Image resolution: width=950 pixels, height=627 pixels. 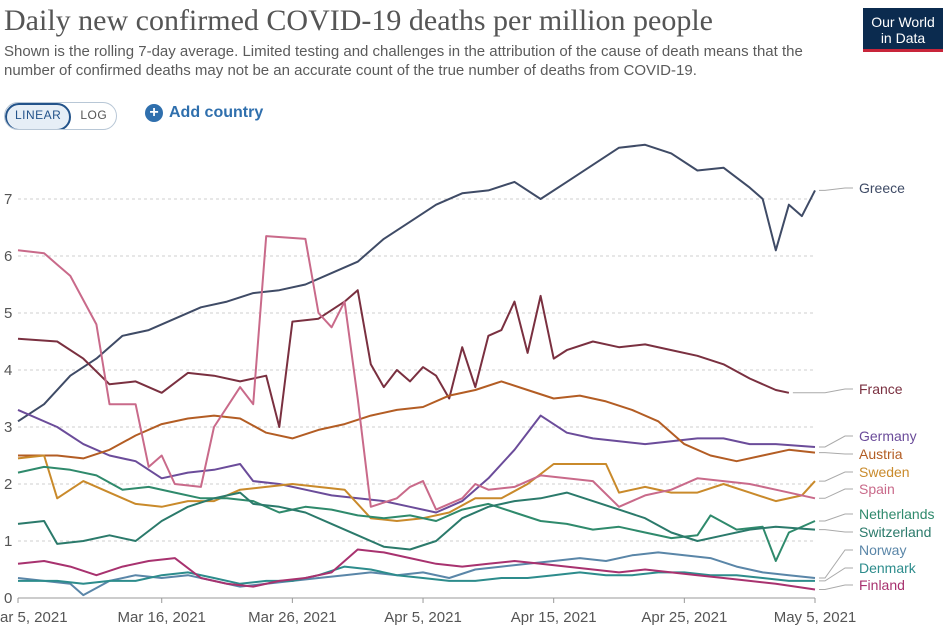 What do you see at coordinates (38, 116) in the screenshot?
I see `linear-scale-button: LINEAR` at bounding box center [38, 116].